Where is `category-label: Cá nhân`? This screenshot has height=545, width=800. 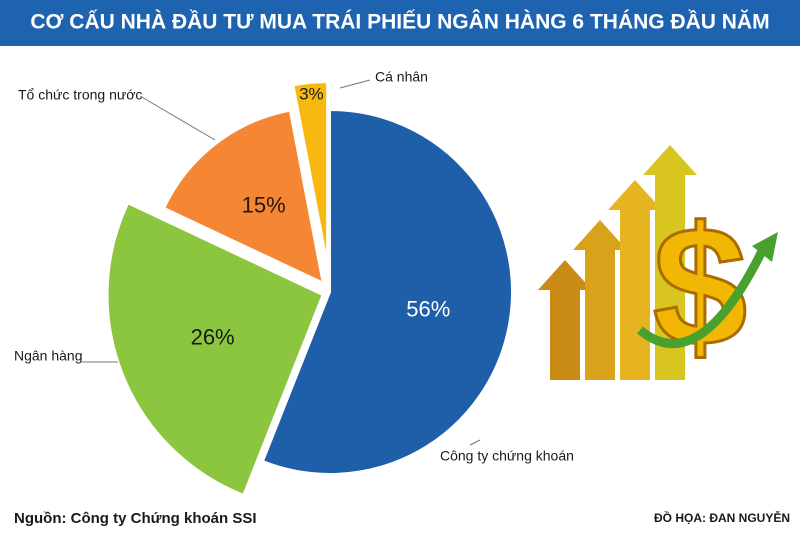 category-label: Cá nhân is located at coordinates (401, 77).